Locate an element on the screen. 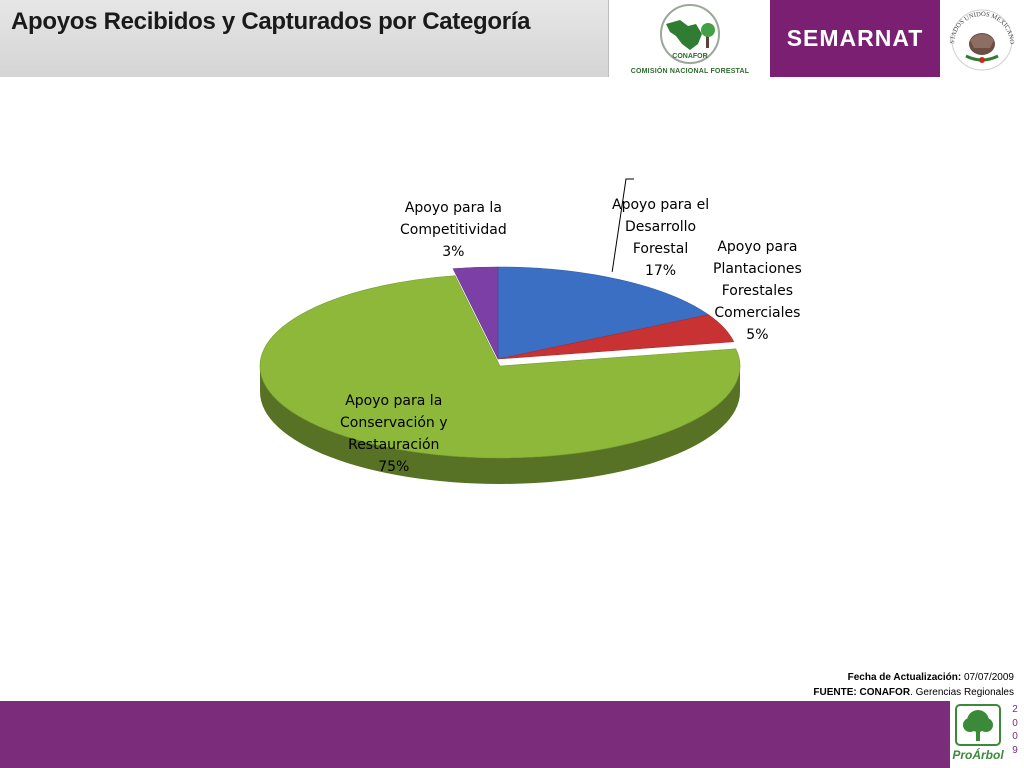 This screenshot has width=1024, height=768. pie-sides is located at coordinates (500, 425).